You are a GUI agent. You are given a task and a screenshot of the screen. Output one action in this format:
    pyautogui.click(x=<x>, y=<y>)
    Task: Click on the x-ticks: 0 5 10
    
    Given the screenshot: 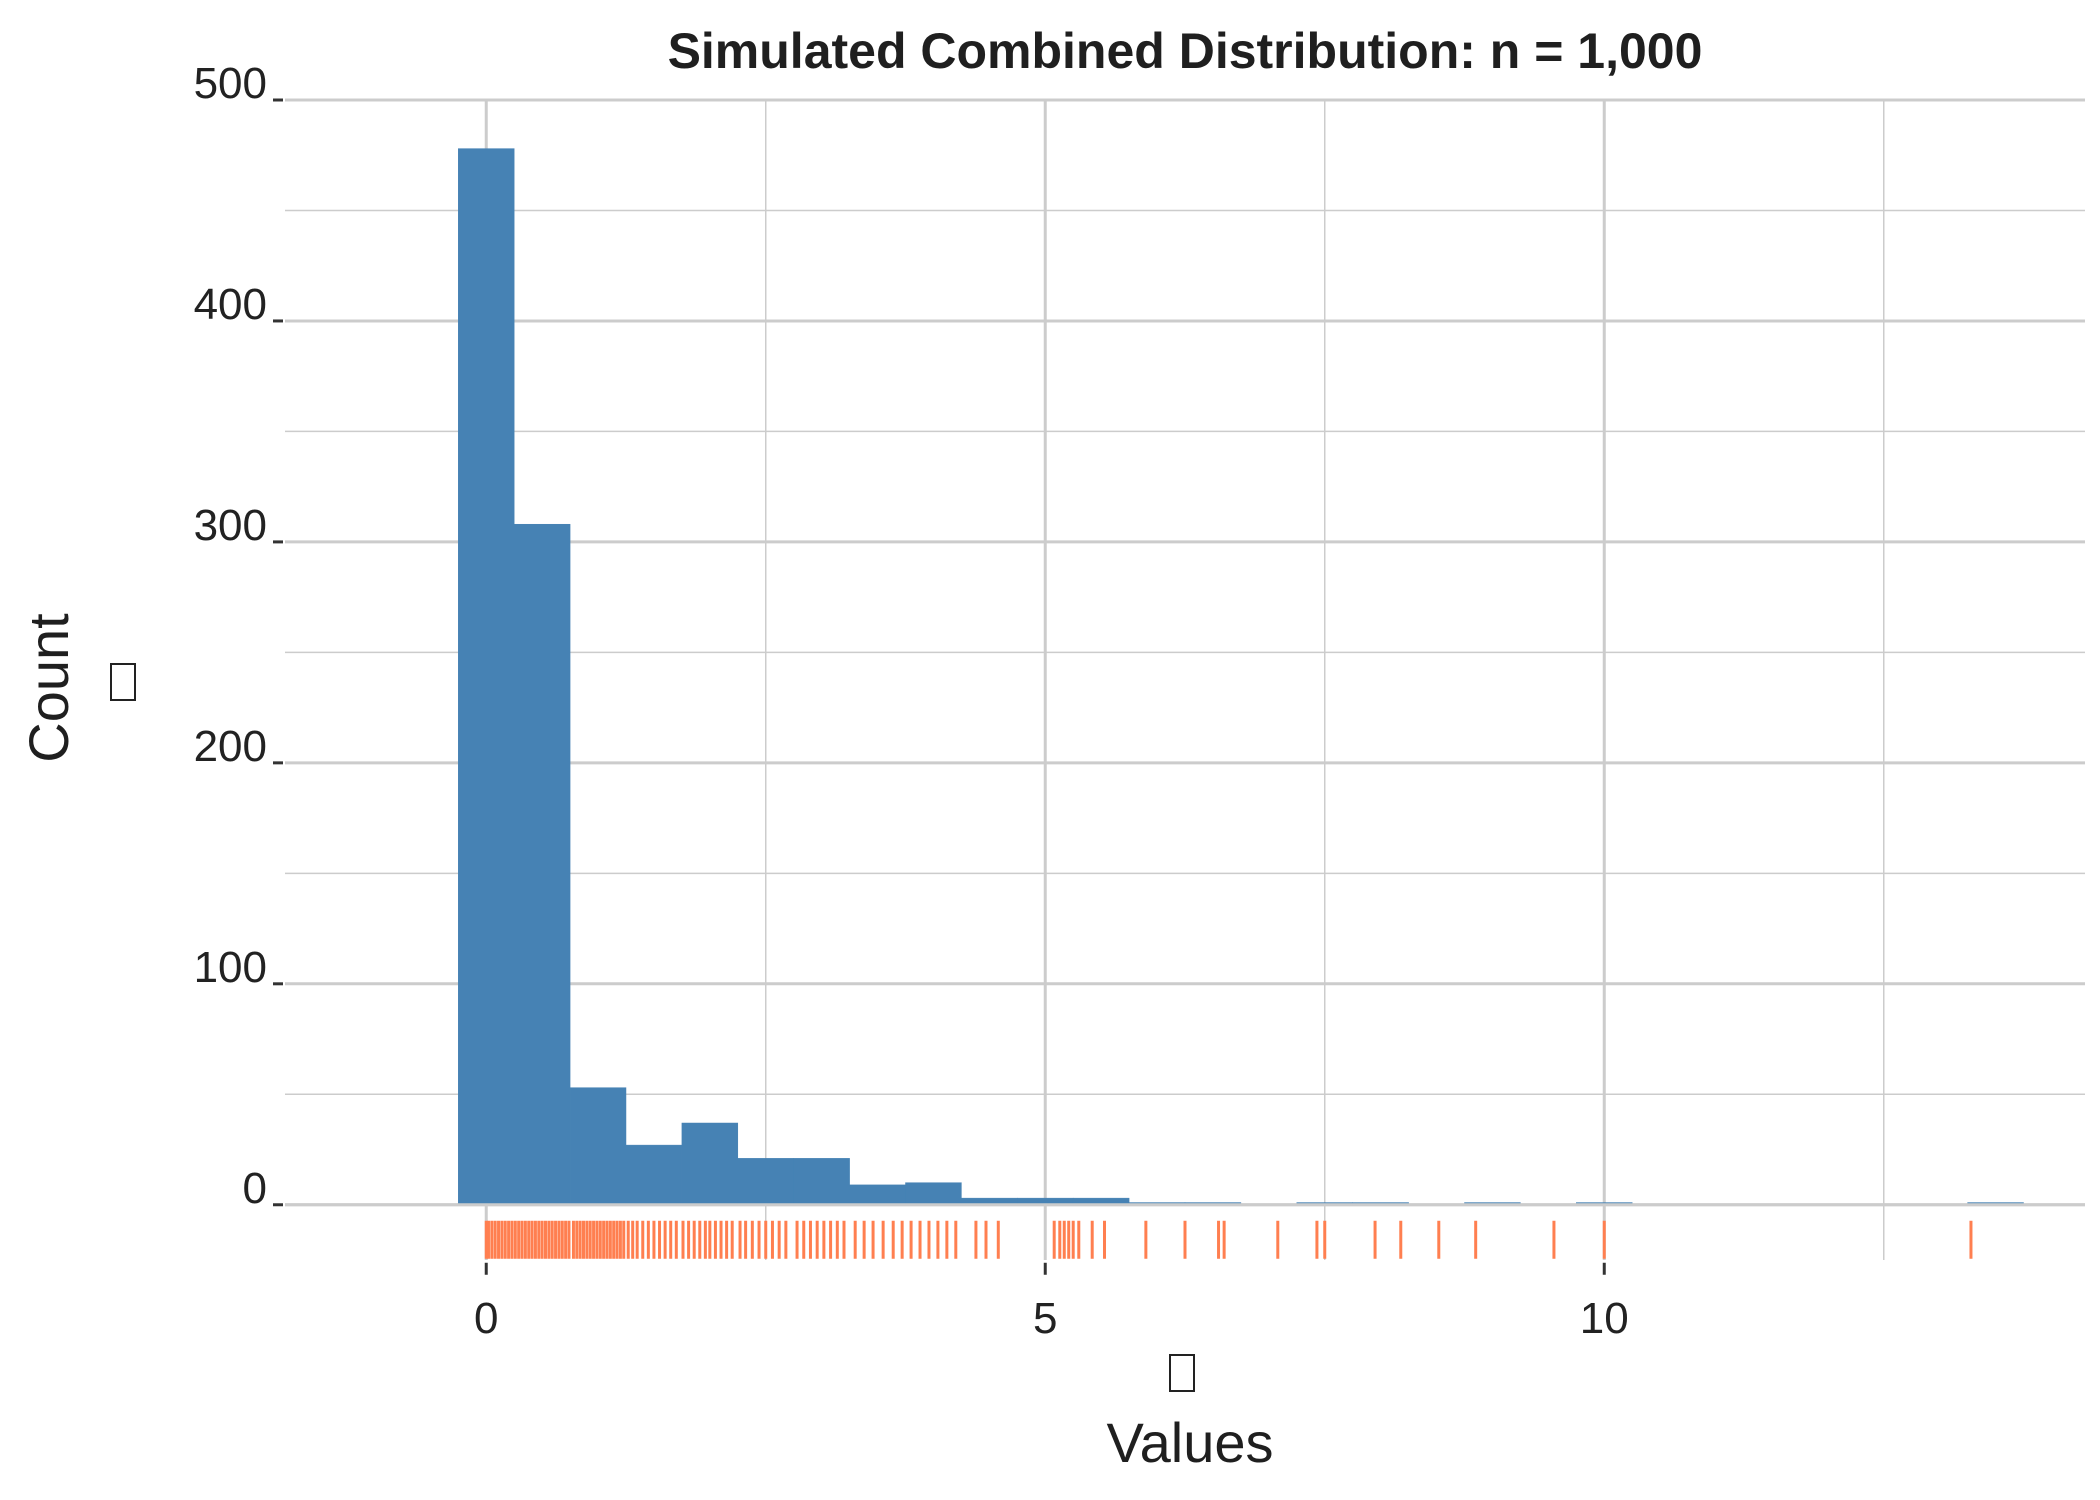 What is the action you would take?
    pyautogui.click(x=1051, y=1302)
    